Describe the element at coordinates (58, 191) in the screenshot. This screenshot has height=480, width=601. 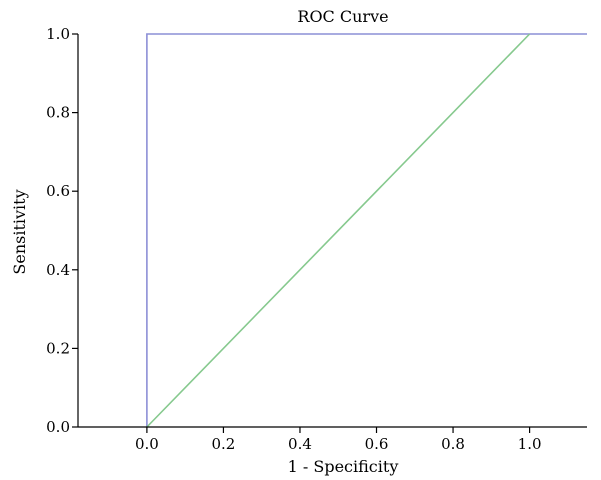
I see `y-tick-label-3: 0.6` at that location.